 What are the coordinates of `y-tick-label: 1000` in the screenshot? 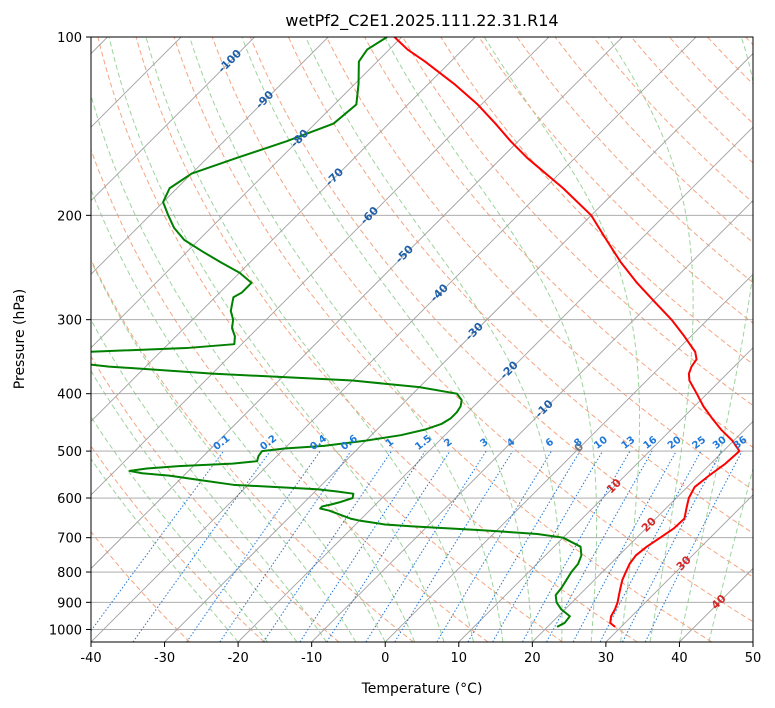 It's located at (65, 630).